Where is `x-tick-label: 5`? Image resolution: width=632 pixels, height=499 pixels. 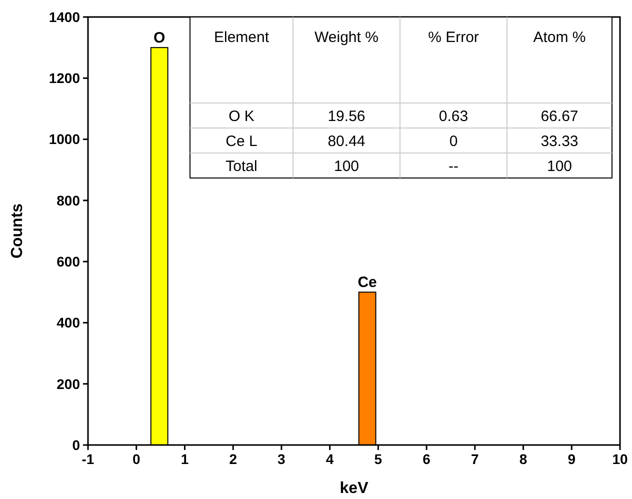 x-tick-label: 5 is located at coordinates (378, 459).